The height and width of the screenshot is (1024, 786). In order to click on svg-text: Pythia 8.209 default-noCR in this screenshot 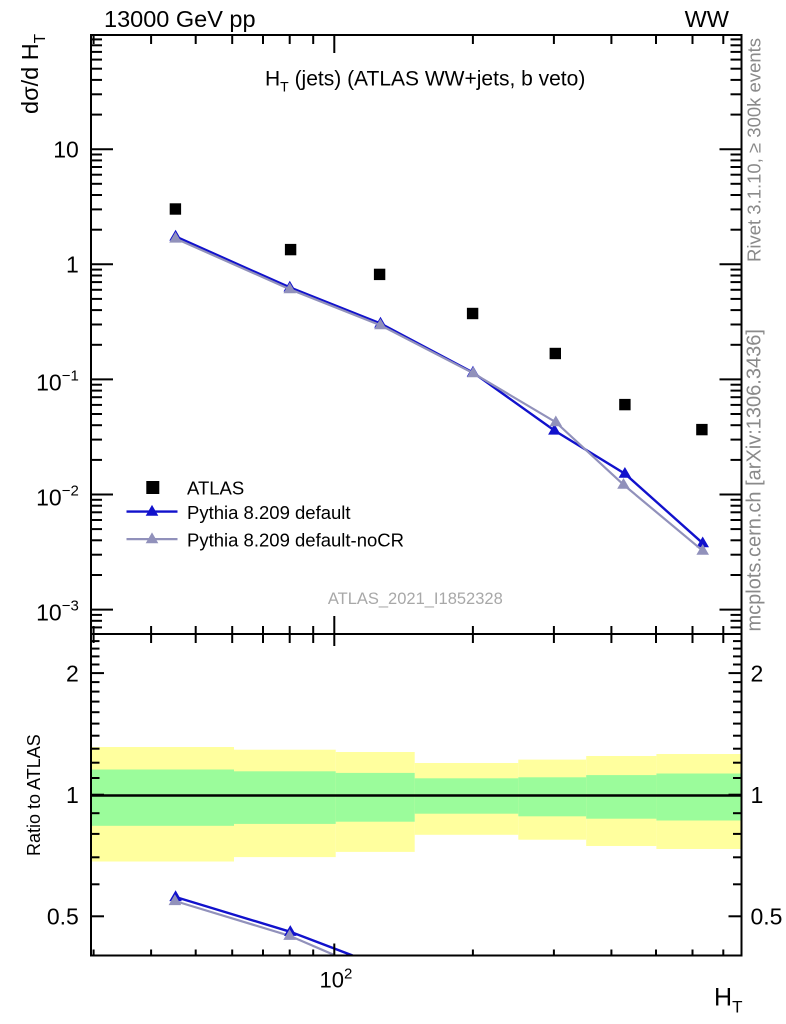, I will do `click(295, 540)`.